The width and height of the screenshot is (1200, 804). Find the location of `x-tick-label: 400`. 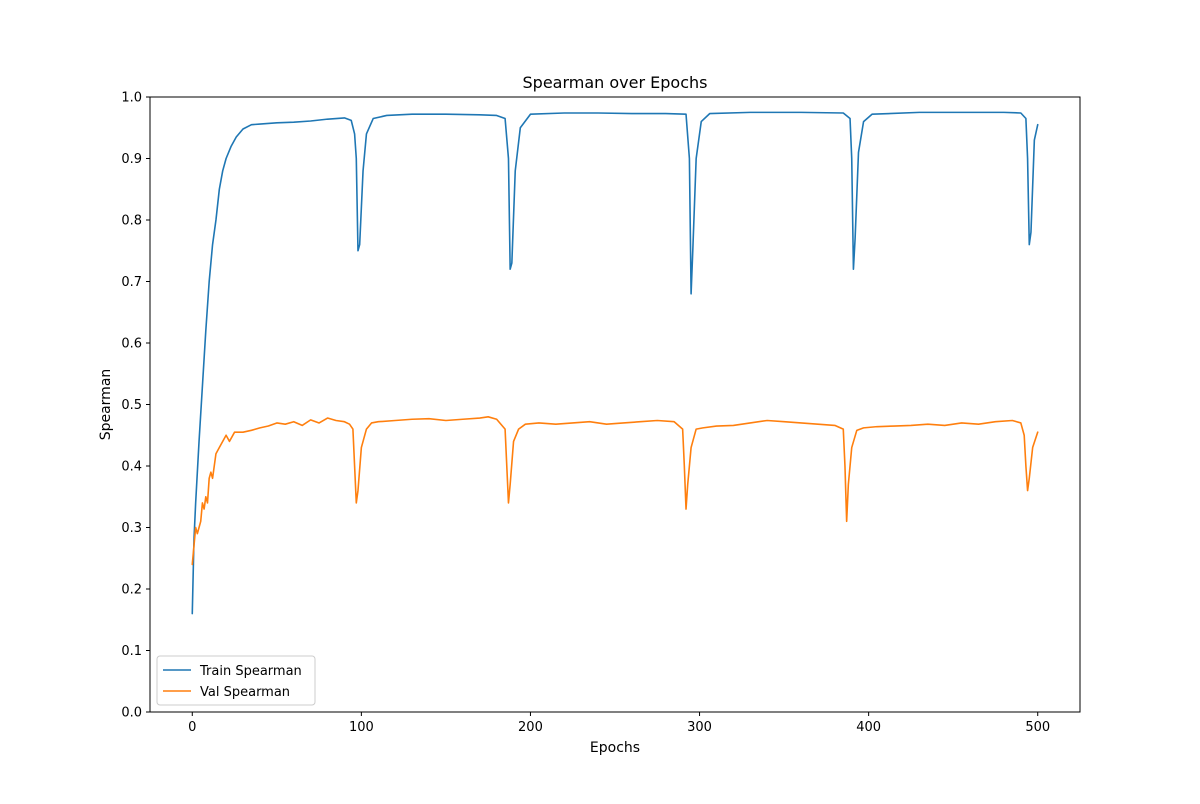

x-tick-label: 400 is located at coordinates (868, 727).